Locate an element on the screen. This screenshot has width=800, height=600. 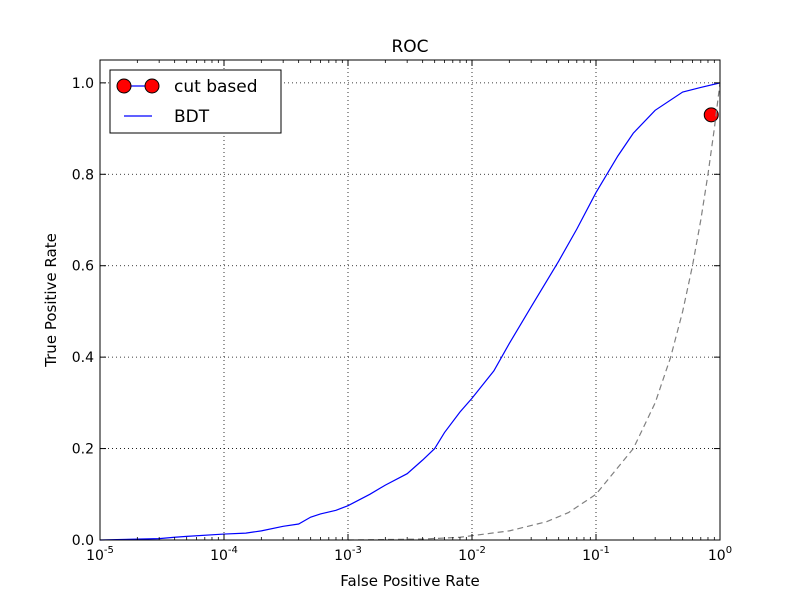
legend-box is located at coordinates (195, 101).